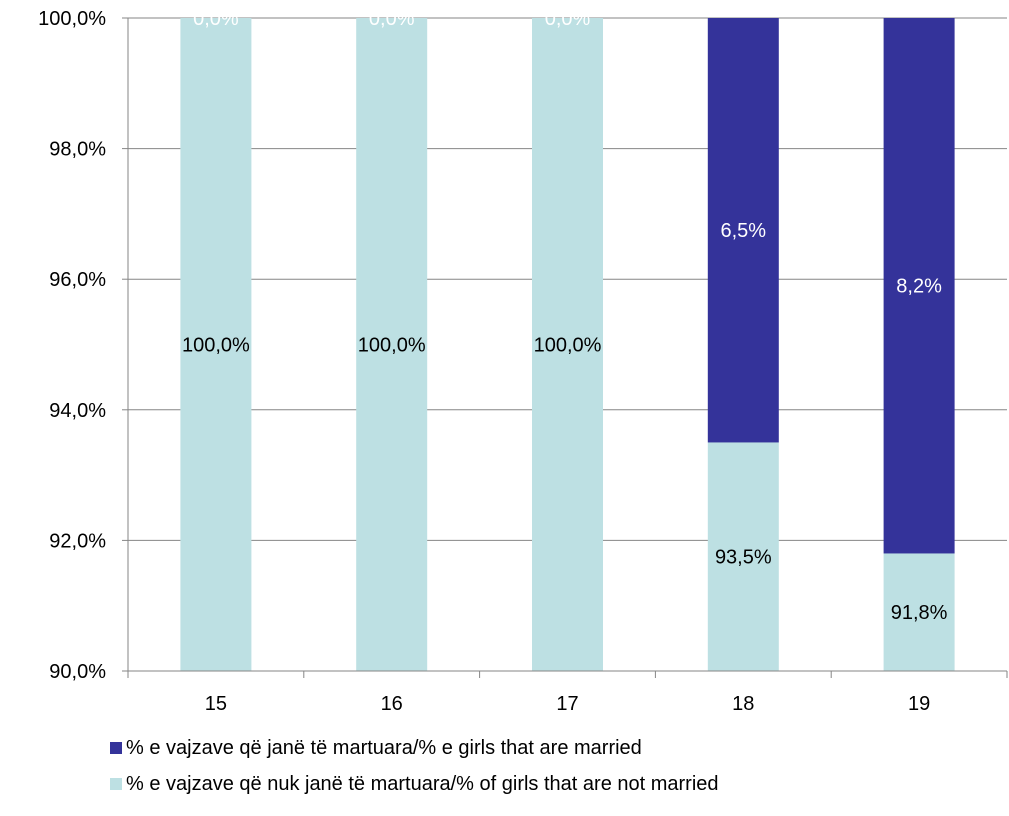 The image size is (1009, 816). Describe the element at coordinates (743, 704) in the screenshot. I see `x-tick-label: 18` at that location.